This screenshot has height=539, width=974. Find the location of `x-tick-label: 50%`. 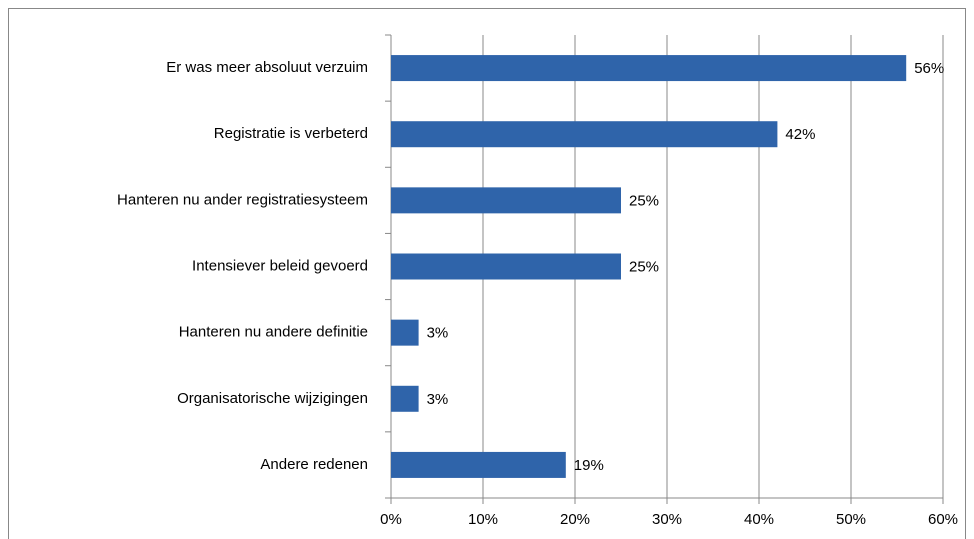

x-tick-label: 50% is located at coordinates (851, 519).